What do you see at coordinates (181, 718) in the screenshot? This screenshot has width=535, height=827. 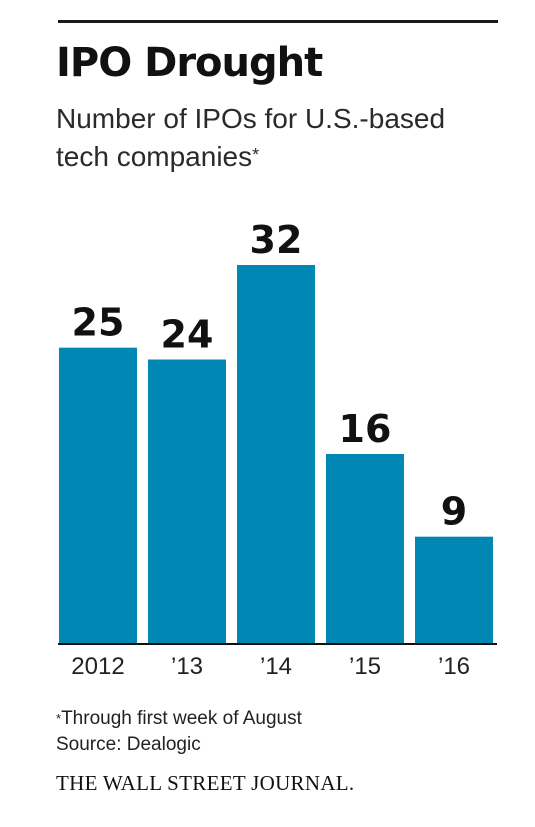 I see `footnote-text: Through first week of August` at bounding box center [181, 718].